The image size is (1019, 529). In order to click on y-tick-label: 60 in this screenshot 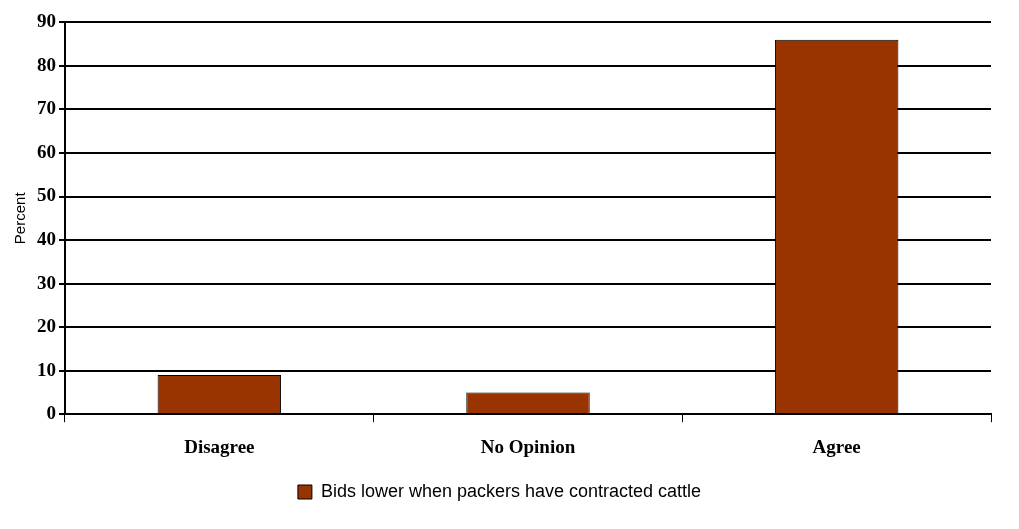, I will do `click(46, 151)`.